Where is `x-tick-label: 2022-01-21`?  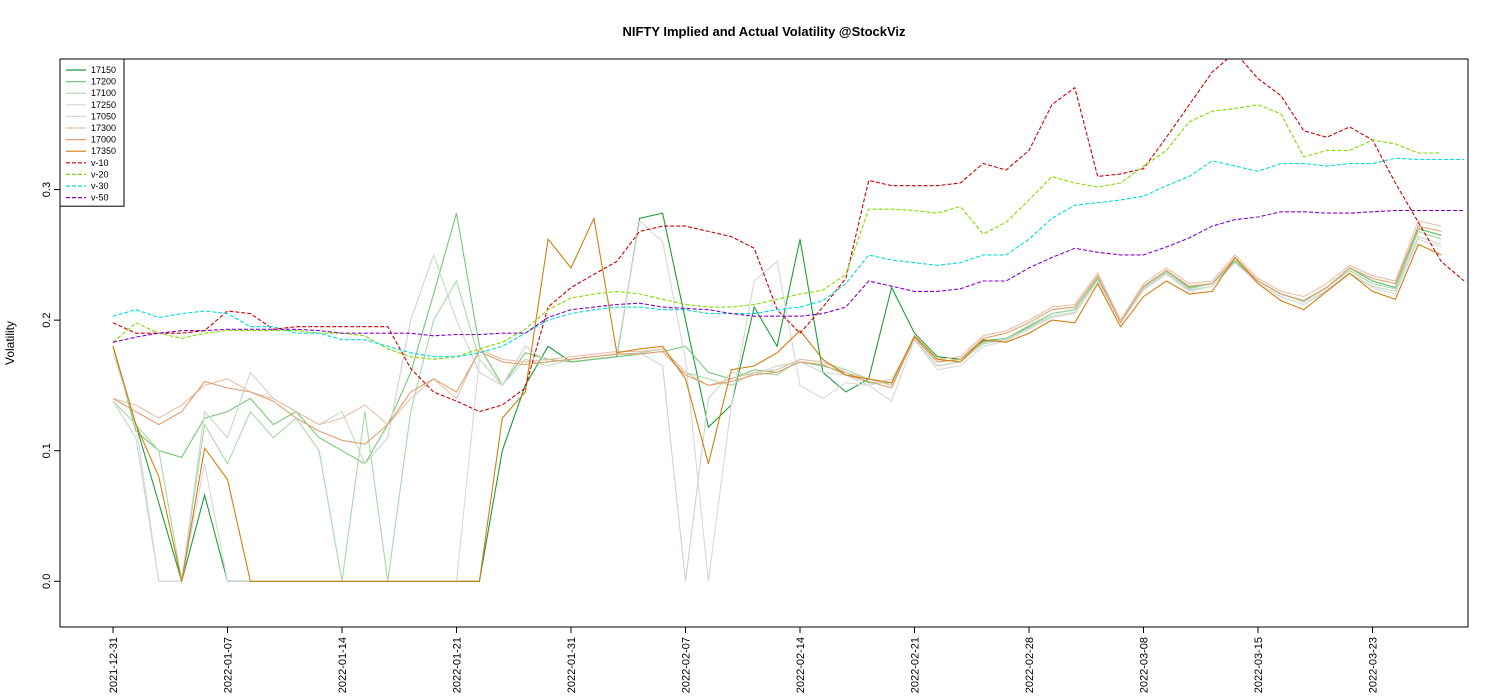
x-tick-label: 2022-01-21 is located at coordinates (458, 665).